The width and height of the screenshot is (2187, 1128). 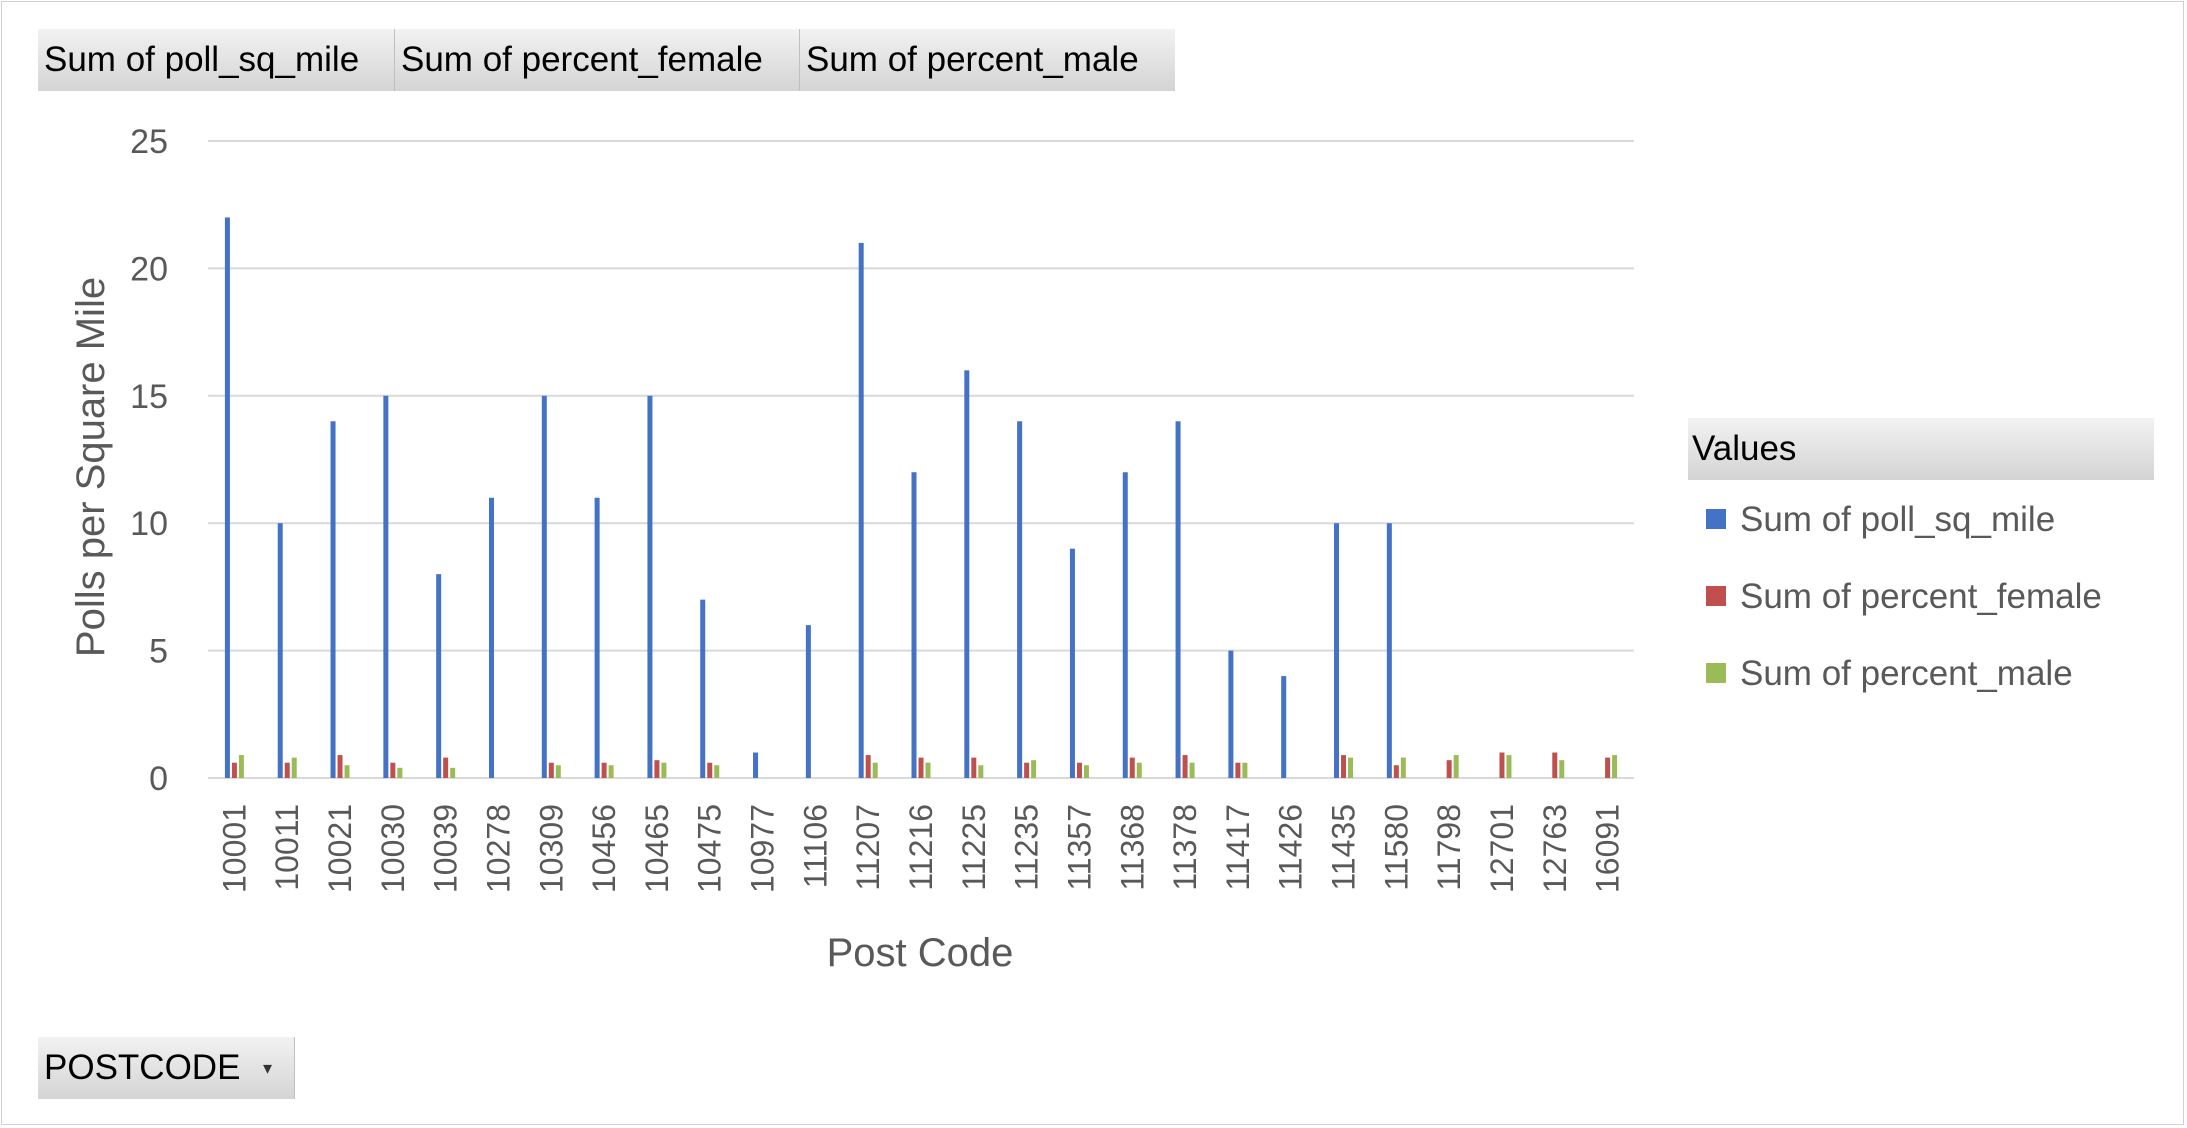 I want to click on x-tick-label: 10011, so click(x=287, y=847).